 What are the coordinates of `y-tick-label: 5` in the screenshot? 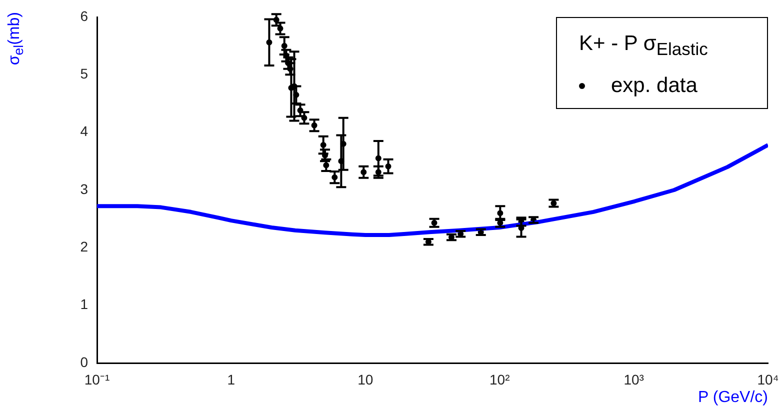 It's located at (84, 74).